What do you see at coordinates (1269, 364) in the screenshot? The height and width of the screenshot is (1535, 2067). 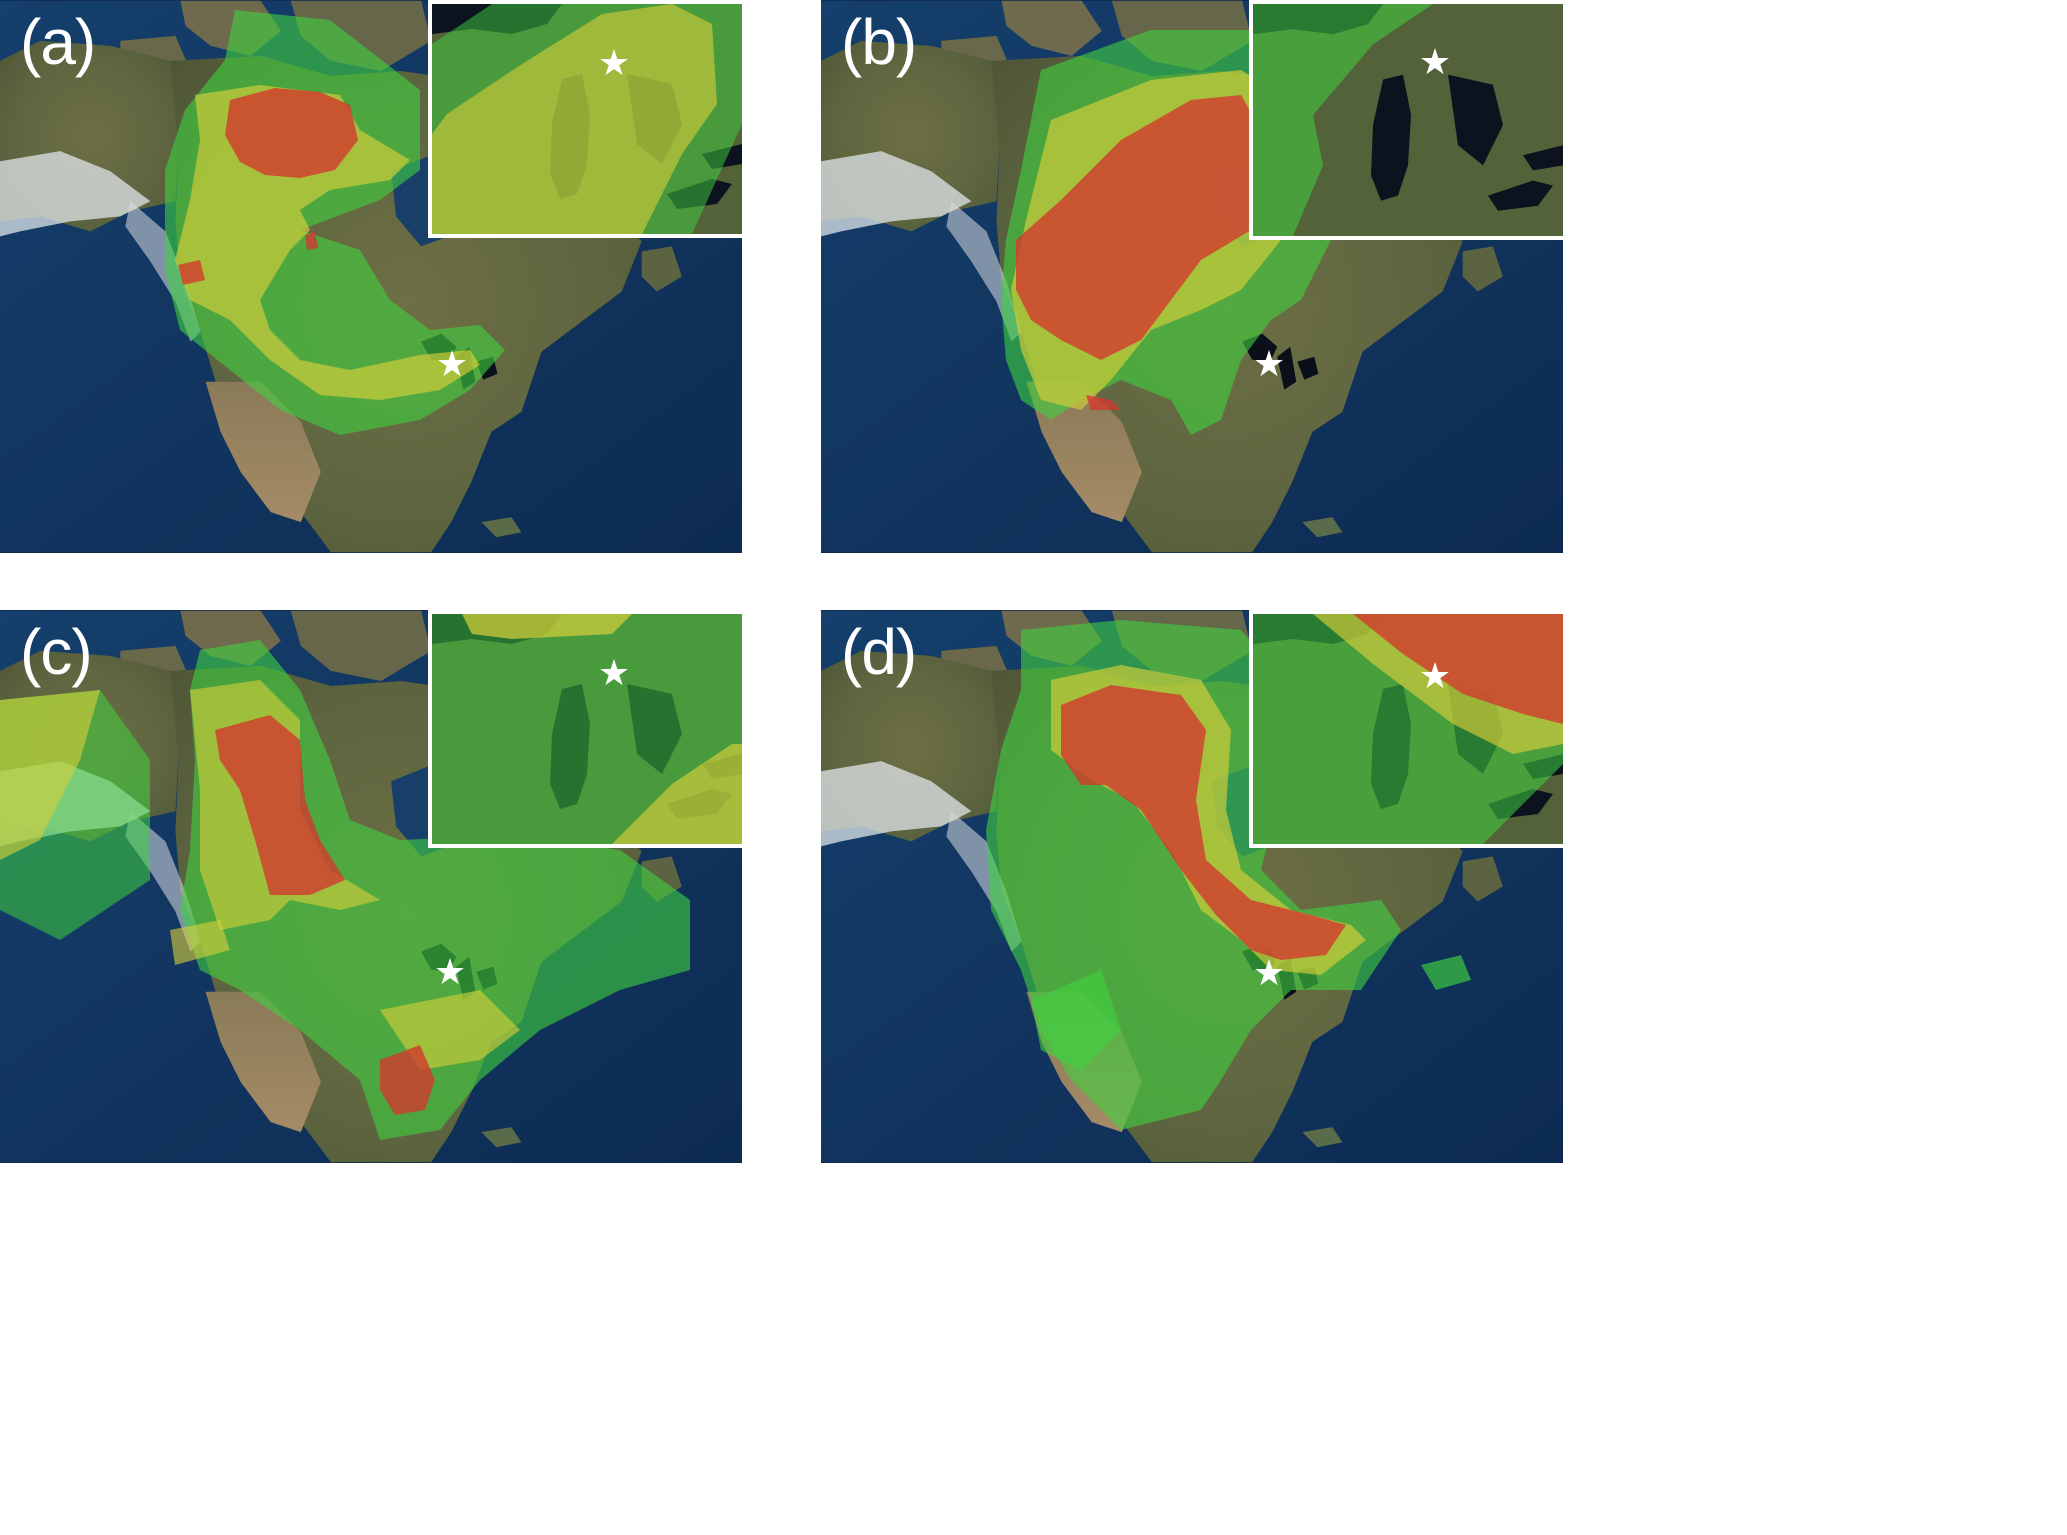 I see `star-icon-b: ★` at bounding box center [1269, 364].